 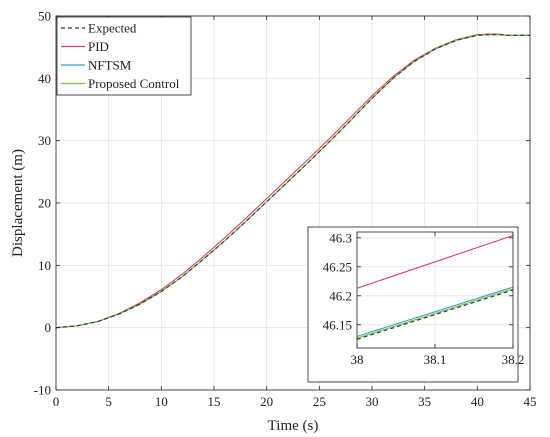 I want to click on inset-y-tick-label: 46.2, so click(x=340, y=295).